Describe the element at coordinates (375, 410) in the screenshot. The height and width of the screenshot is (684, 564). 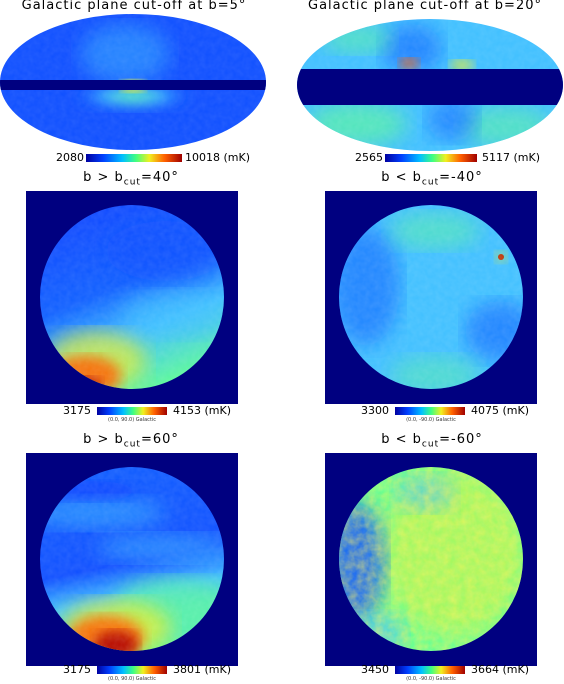
I see `panel-4-colorbar-min: 3300` at that location.